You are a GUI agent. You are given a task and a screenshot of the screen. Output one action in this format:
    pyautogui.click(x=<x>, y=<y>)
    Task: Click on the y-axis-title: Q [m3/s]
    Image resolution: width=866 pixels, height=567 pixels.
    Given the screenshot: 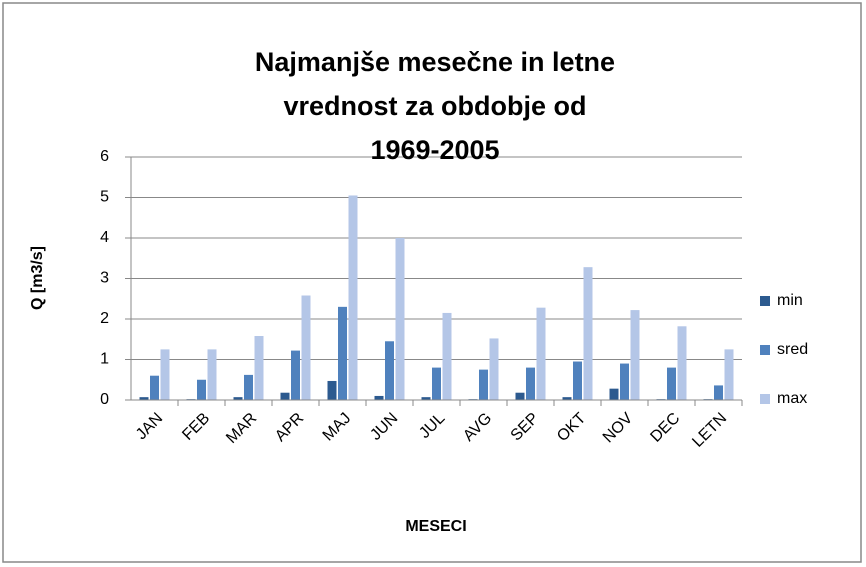 What is the action you would take?
    pyautogui.click(x=37, y=278)
    